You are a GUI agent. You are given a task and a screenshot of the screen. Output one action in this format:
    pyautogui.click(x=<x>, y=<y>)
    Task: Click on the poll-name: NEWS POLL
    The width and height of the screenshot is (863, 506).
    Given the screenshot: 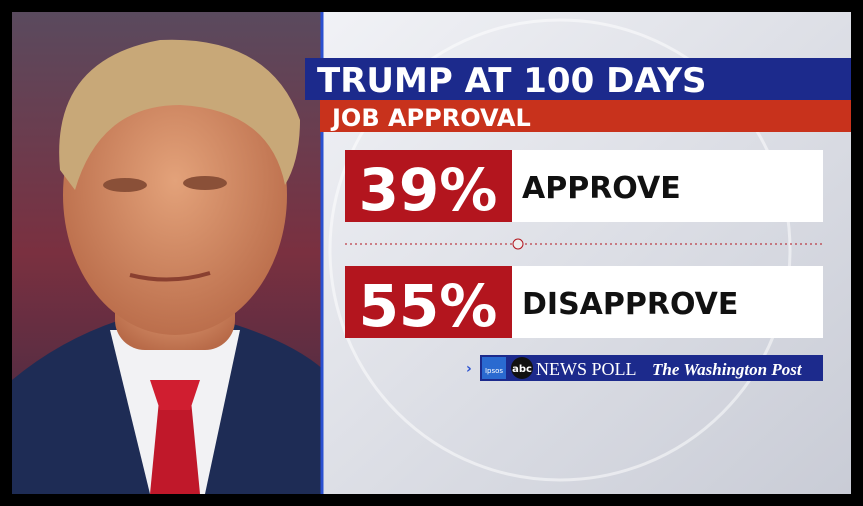 What is the action you would take?
    pyautogui.click(x=586, y=369)
    